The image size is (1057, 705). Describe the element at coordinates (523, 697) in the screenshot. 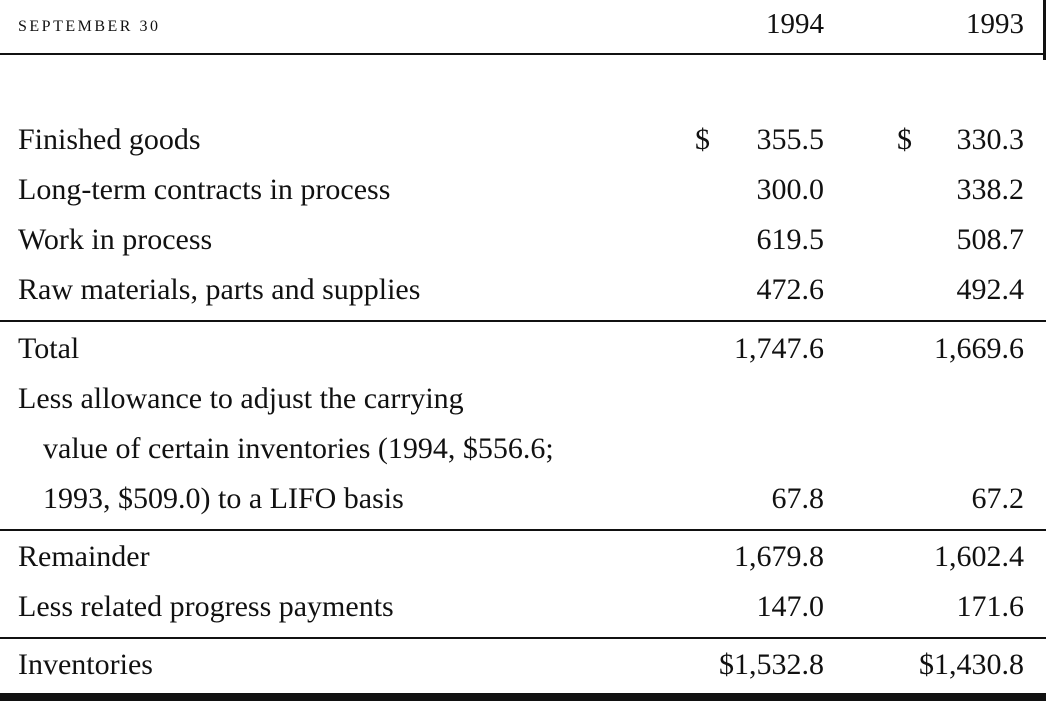

I see `bottom-thick-rule` at that location.